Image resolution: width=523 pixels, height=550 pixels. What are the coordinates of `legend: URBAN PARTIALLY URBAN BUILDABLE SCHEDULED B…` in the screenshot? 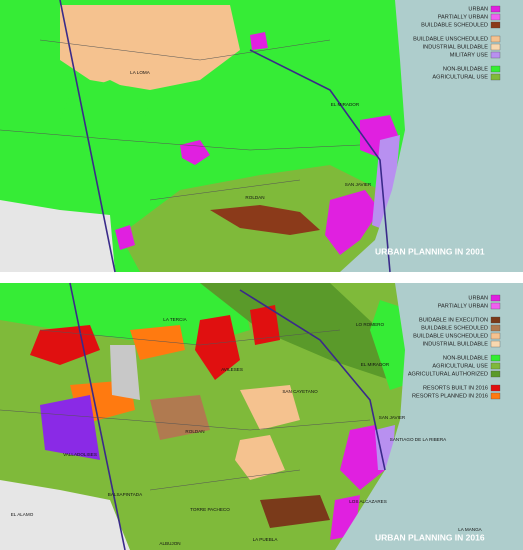 It's located at (457, 43).